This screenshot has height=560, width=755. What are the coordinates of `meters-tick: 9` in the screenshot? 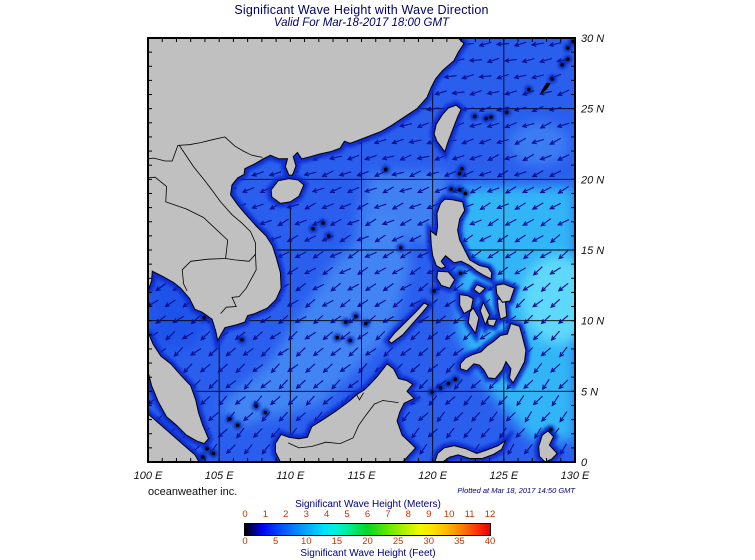 It's located at (429, 514).